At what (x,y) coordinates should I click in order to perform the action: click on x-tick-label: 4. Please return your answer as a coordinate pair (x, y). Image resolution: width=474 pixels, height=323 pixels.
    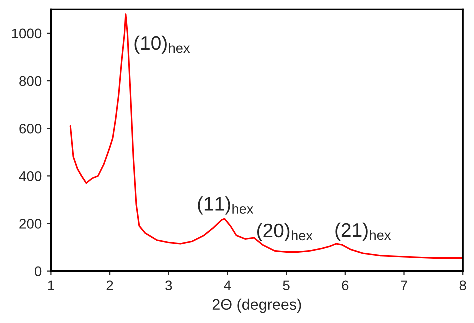
    Looking at the image, I should click on (228, 285).